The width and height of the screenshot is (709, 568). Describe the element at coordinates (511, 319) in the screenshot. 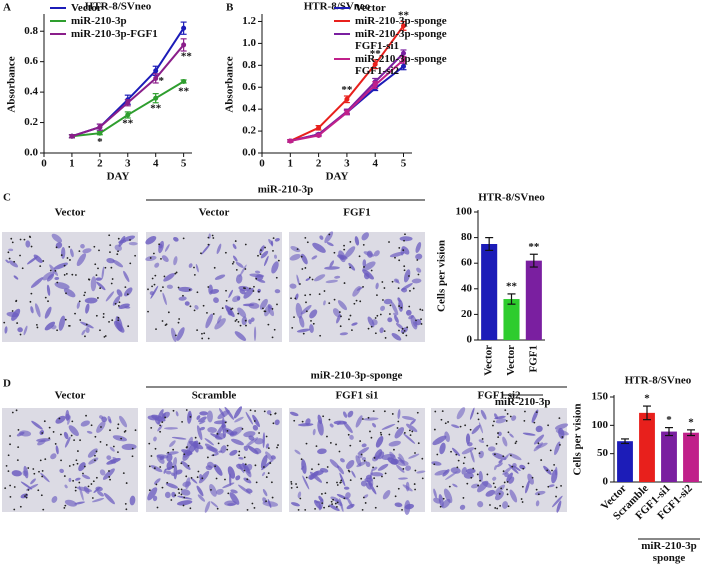

I see `bar` at that location.